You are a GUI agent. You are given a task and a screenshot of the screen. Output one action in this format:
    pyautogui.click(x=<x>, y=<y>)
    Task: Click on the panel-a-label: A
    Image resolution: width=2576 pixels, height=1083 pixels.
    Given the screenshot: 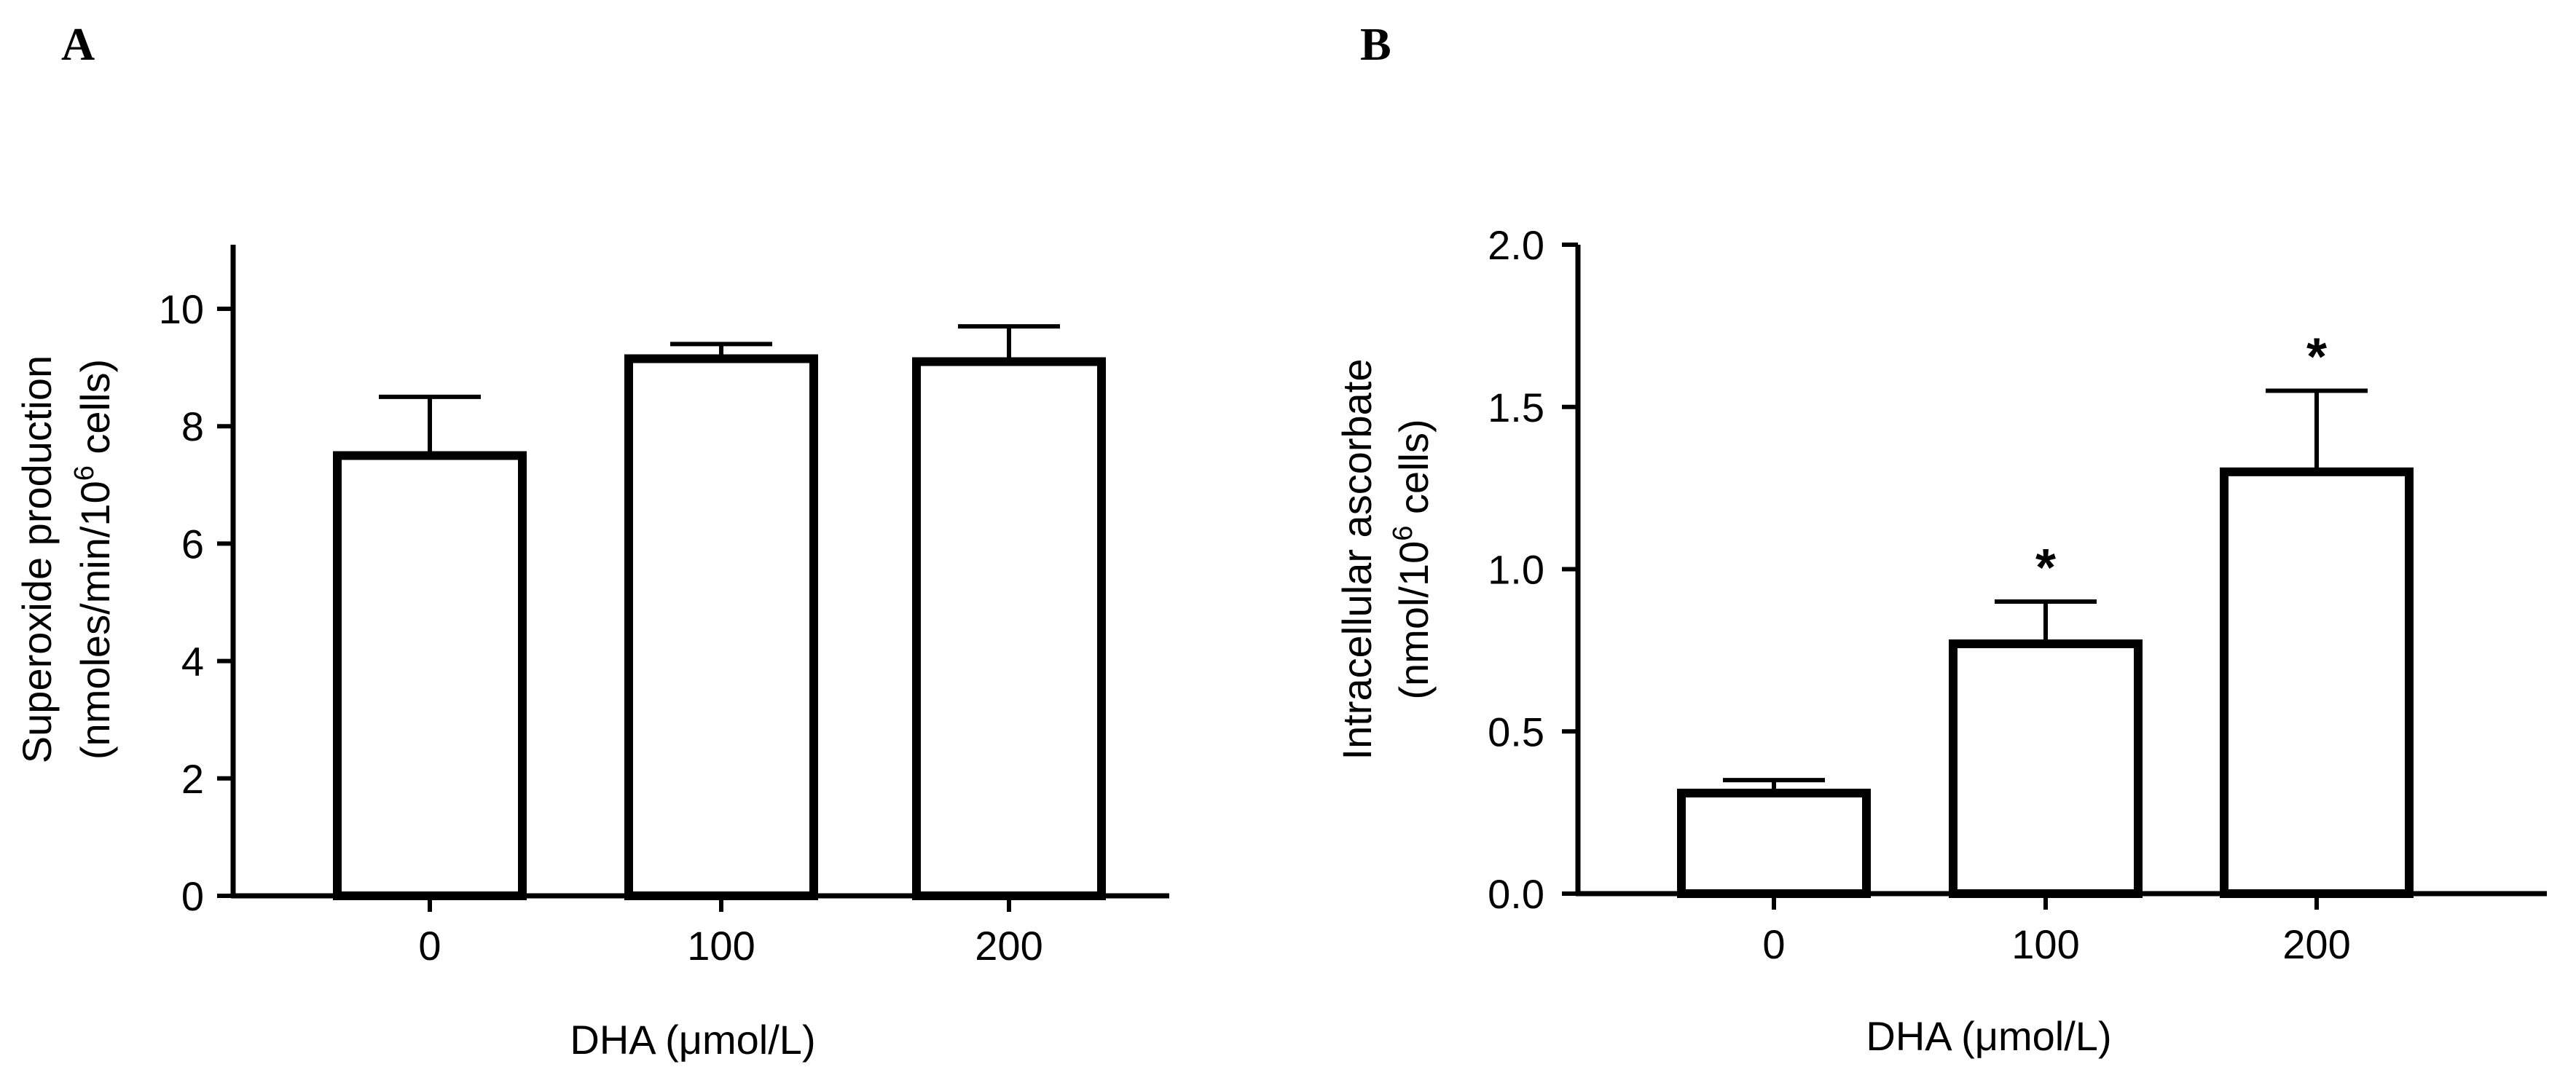 What is the action you would take?
    pyautogui.click(x=78, y=44)
    